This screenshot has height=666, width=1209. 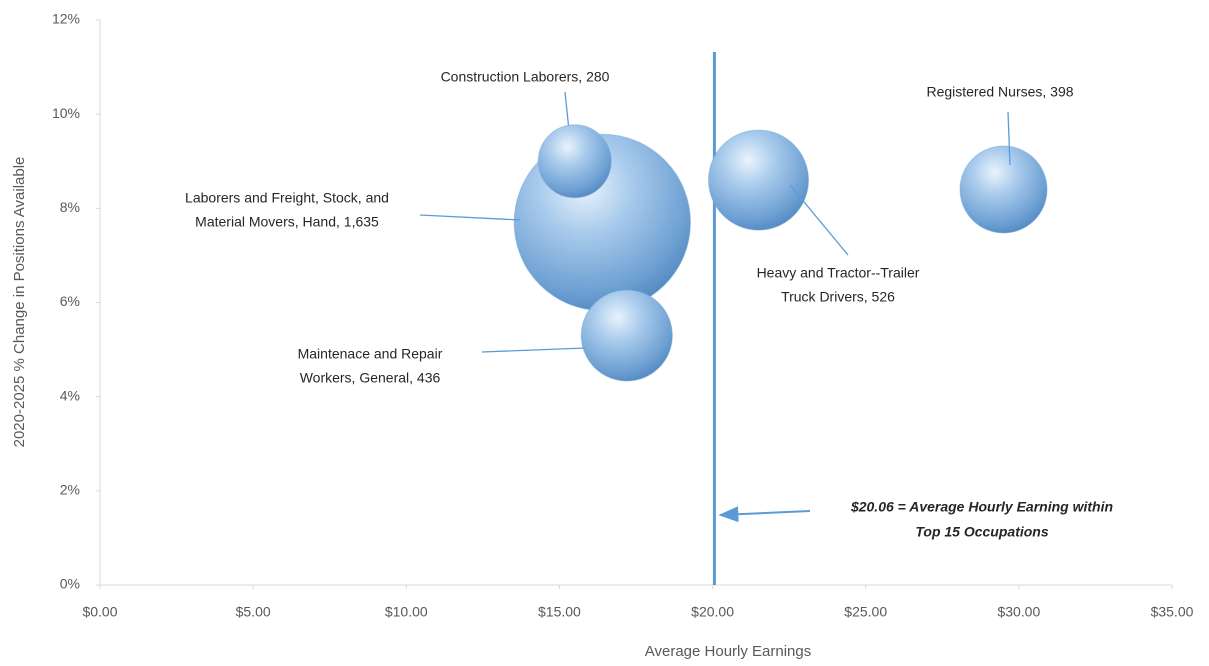 What do you see at coordinates (1172, 612) in the screenshot?
I see `x-tick-label: $35.00` at bounding box center [1172, 612].